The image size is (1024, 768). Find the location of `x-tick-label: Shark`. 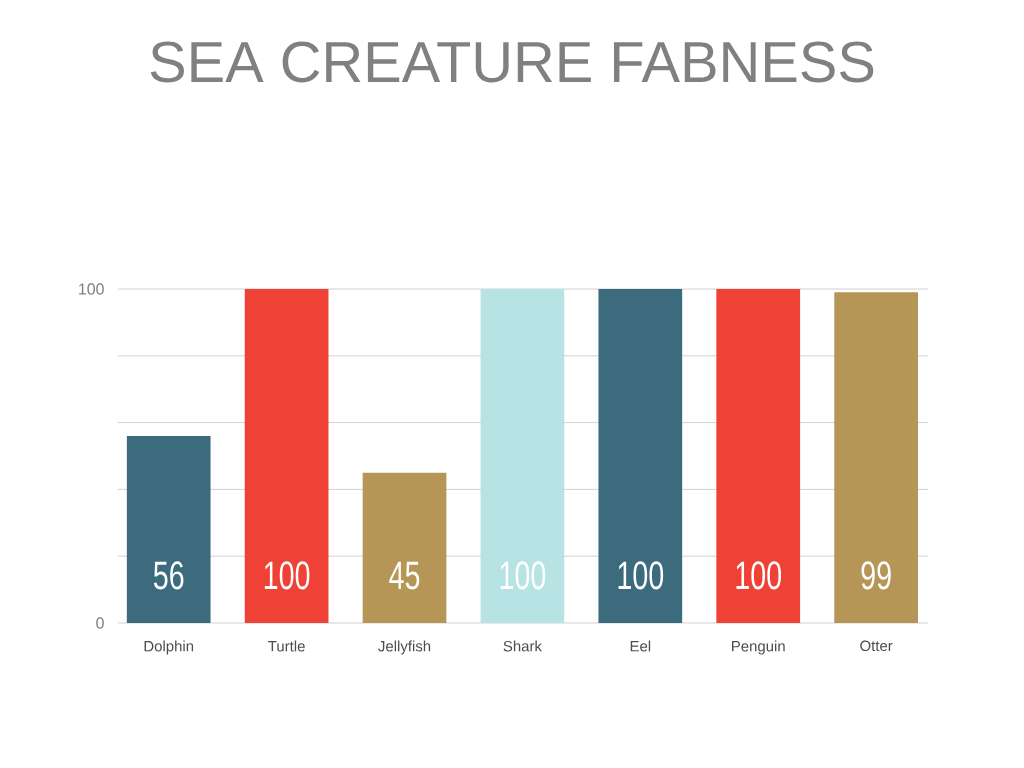

x-tick-label: Shark is located at coordinates (522, 646).